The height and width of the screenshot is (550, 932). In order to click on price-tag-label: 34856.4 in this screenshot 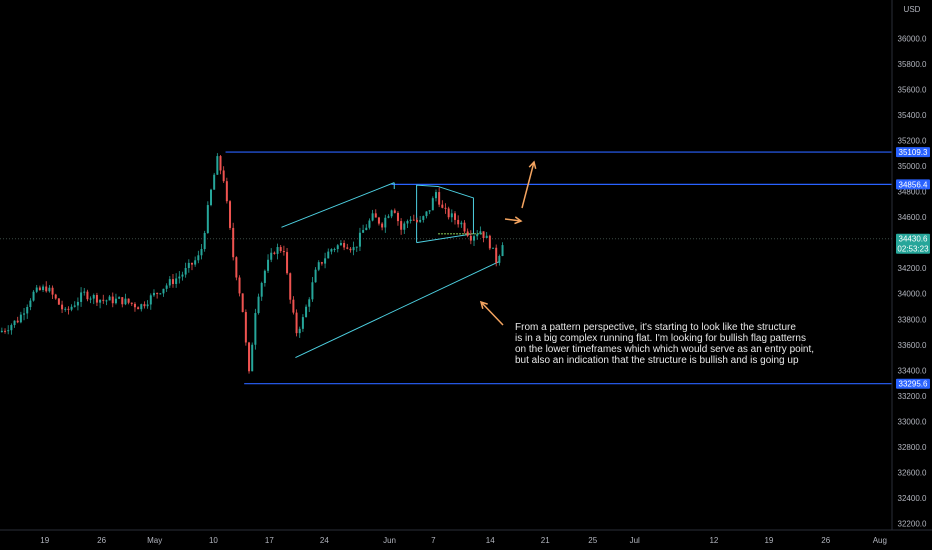, I will do `click(913, 184)`.